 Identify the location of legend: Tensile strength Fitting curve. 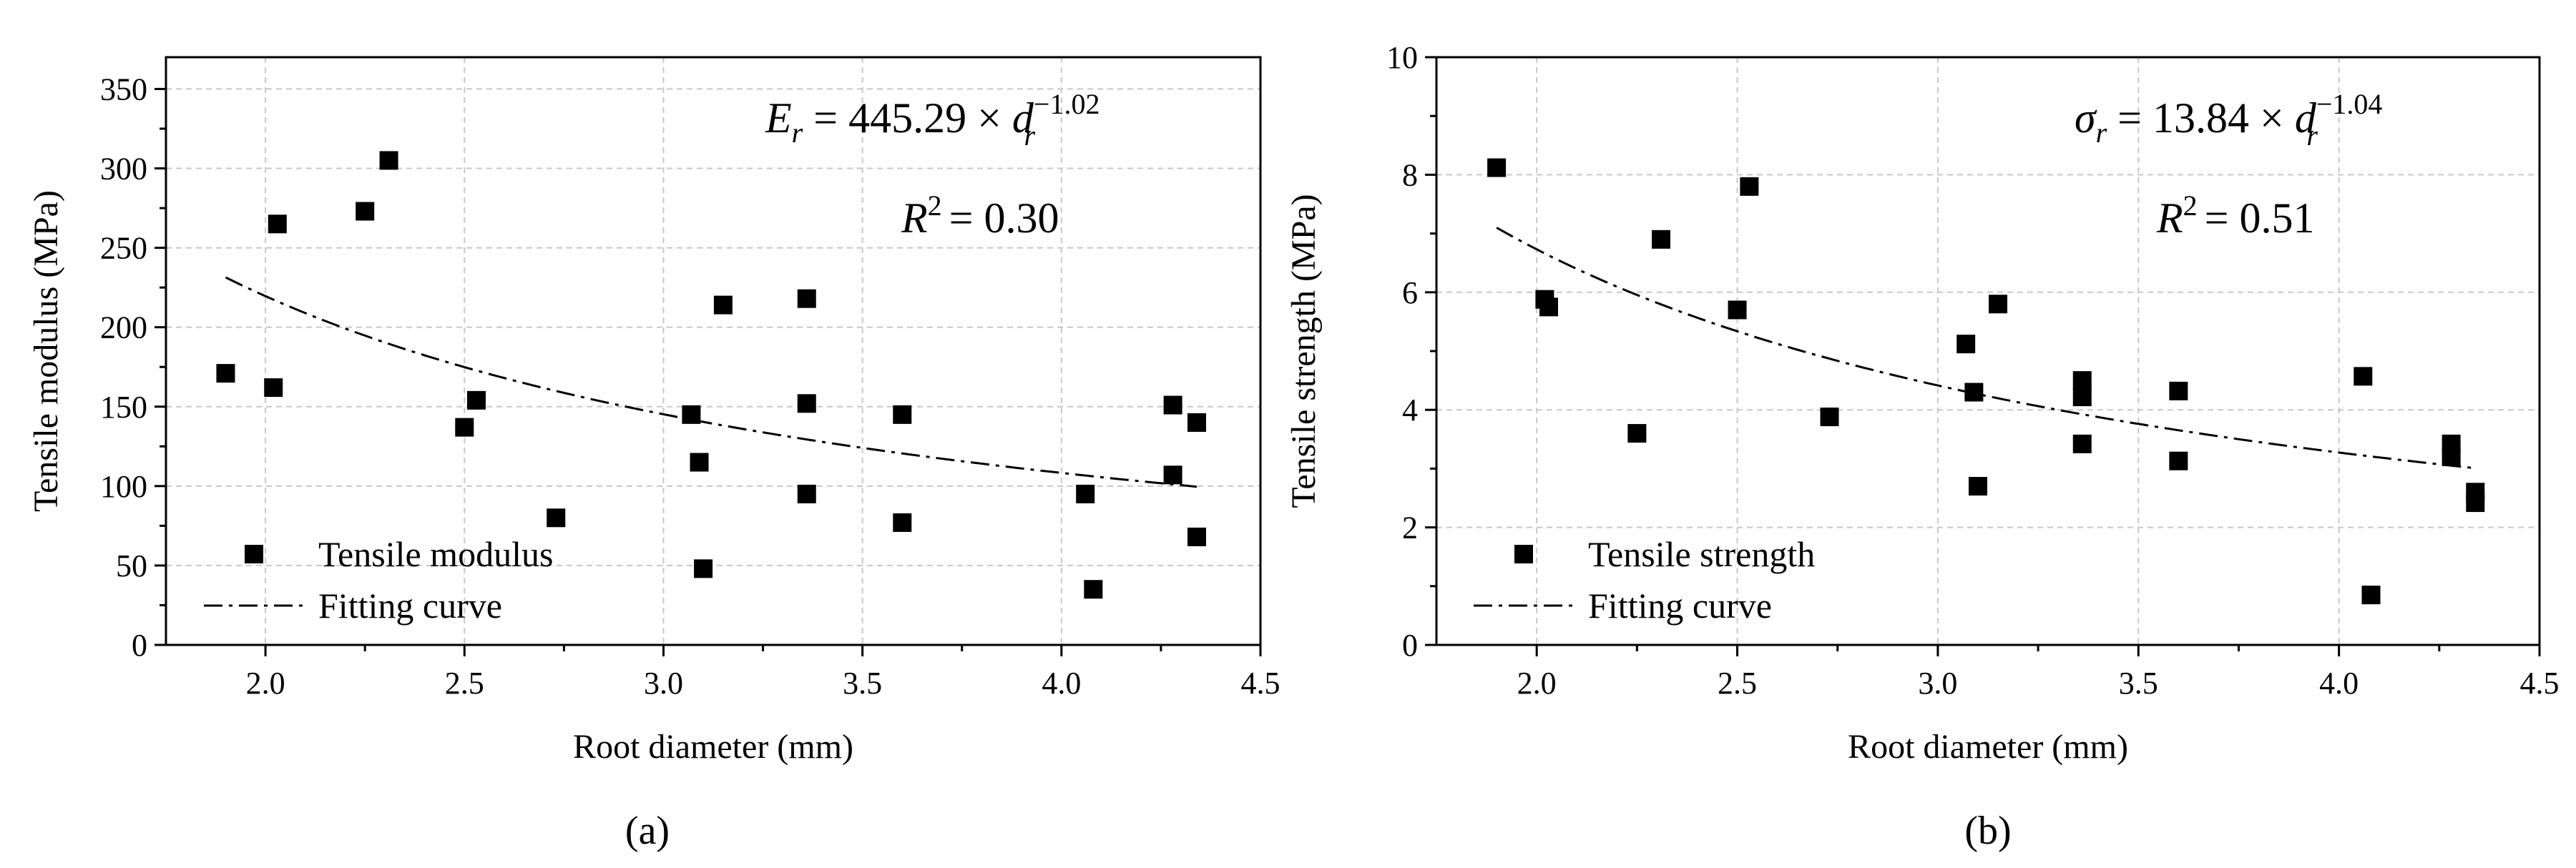
(1644, 580).